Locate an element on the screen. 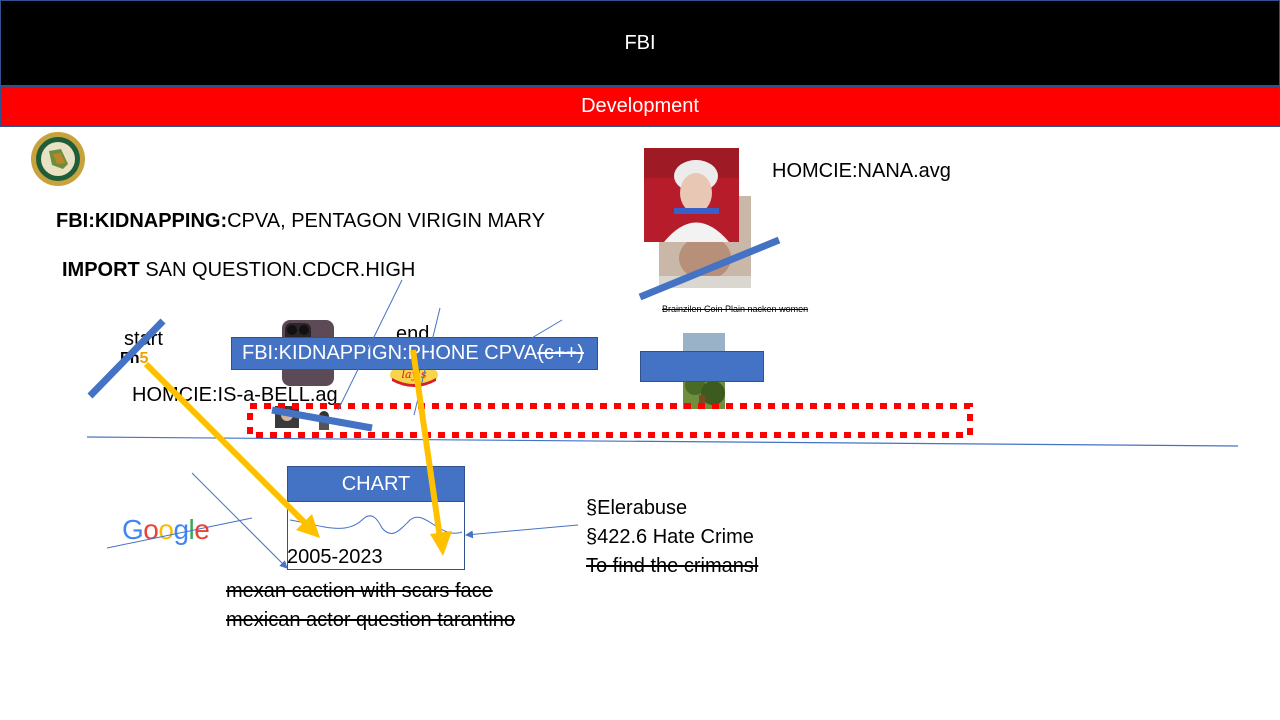  chart-header-label: CHART is located at coordinates (376, 483).